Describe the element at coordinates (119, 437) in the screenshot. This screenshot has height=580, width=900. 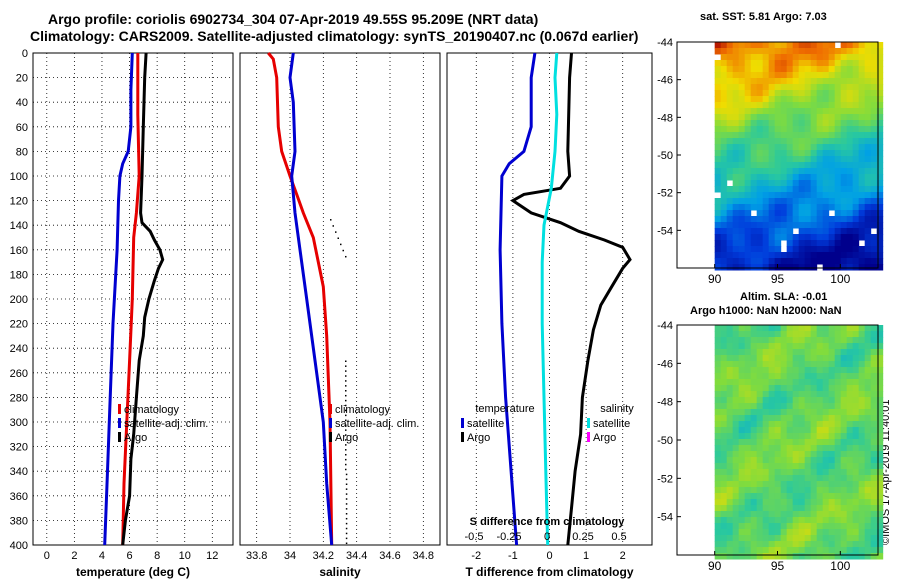
I see `temp-legend-swatch` at that location.